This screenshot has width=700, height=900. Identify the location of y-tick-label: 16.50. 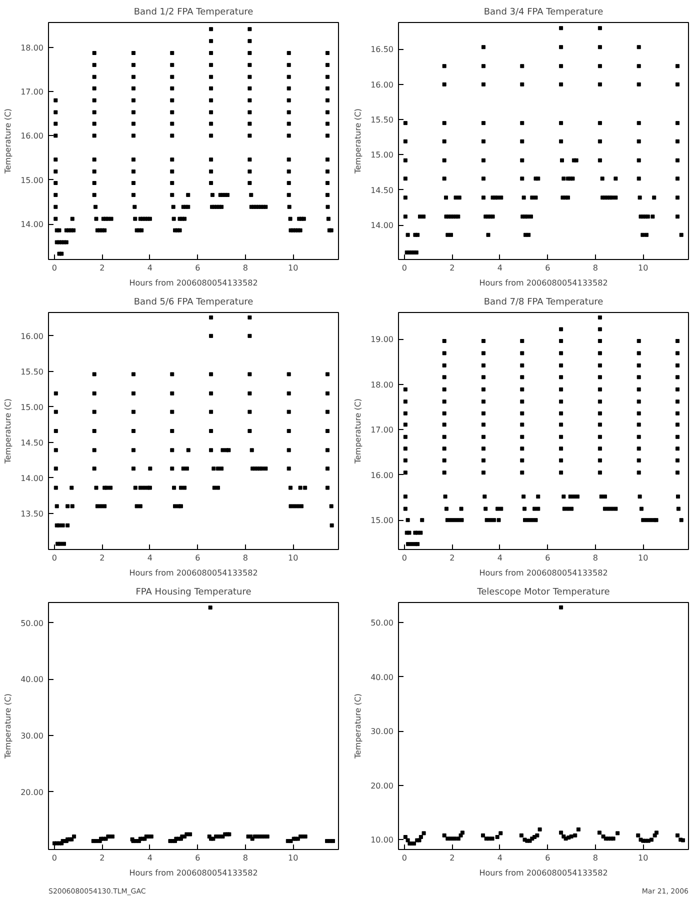
(382, 49).